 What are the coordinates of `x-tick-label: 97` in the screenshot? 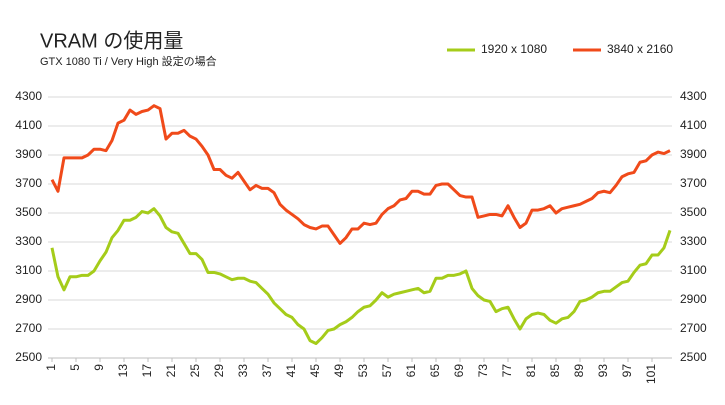 It's located at (627, 371).